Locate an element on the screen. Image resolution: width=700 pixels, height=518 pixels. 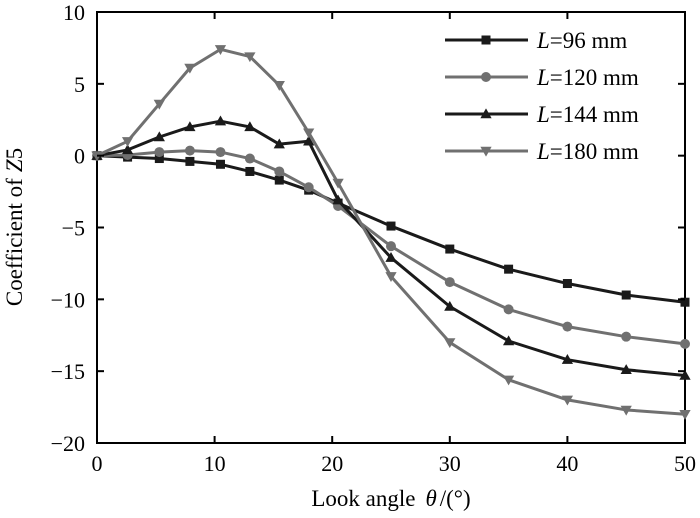
y-tick-label: 10 is located at coordinates (74, 12).